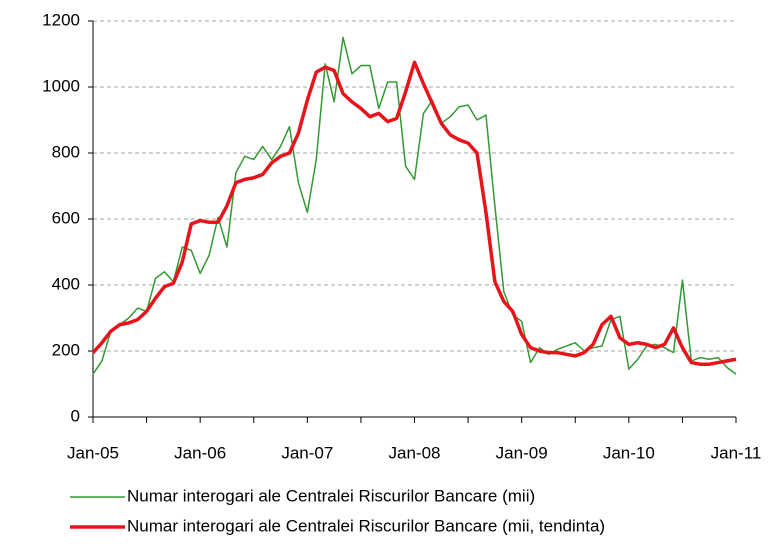 This screenshot has width=774, height=552. Describe the element at coordinates (307, 452) in the screenshot. I see `x-tick-label: Jan-07` at that location.